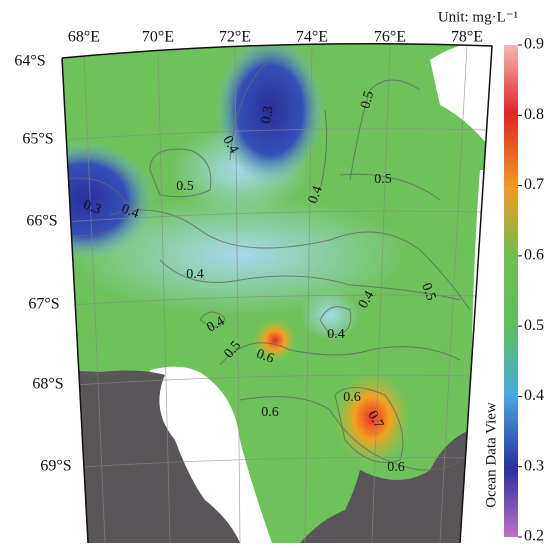 This screenshot has height=548, width=552. I want to click on colorbar-tick-label: 0.3, so click(534, 465).